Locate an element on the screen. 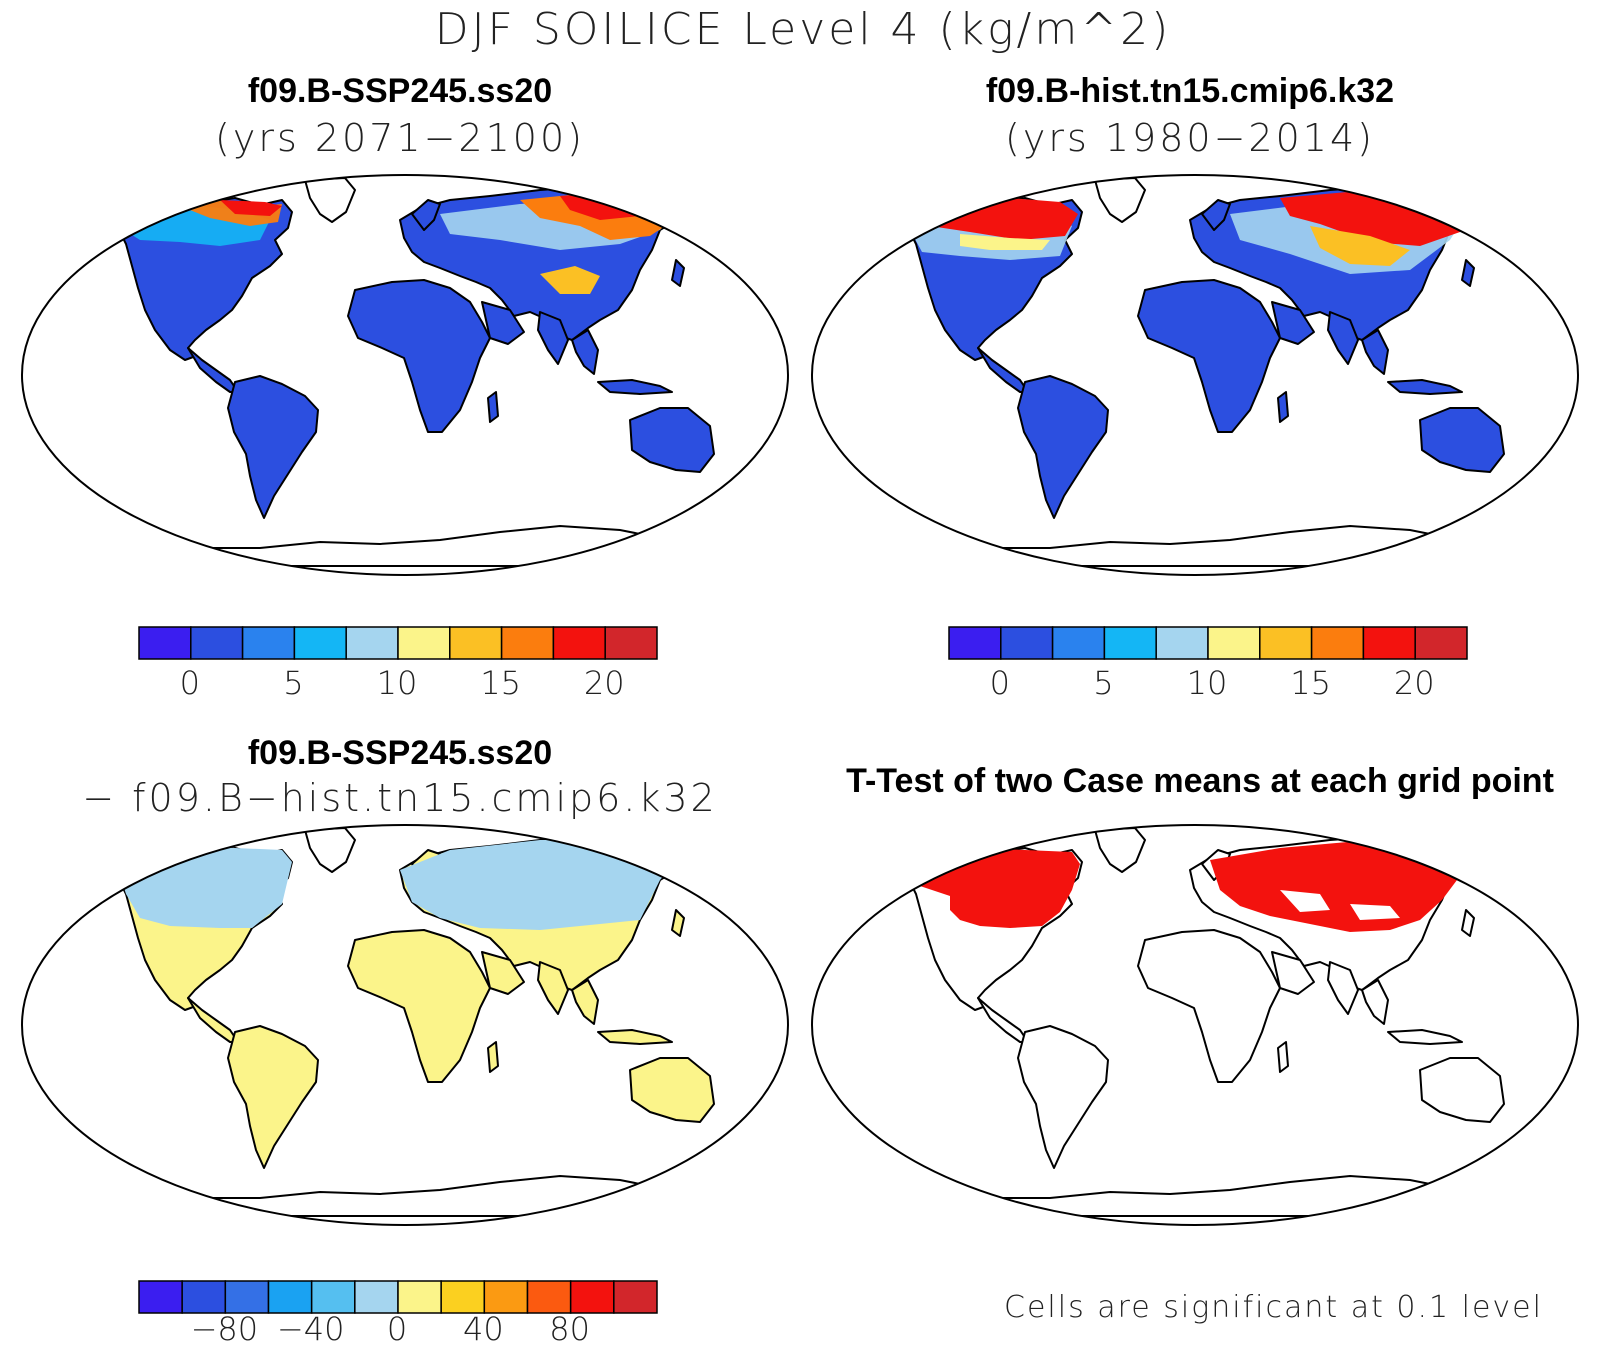 This screenshot has height=1350, width=1606. colorbar-tick-label: −40 is located at coordinates (310, 1329).